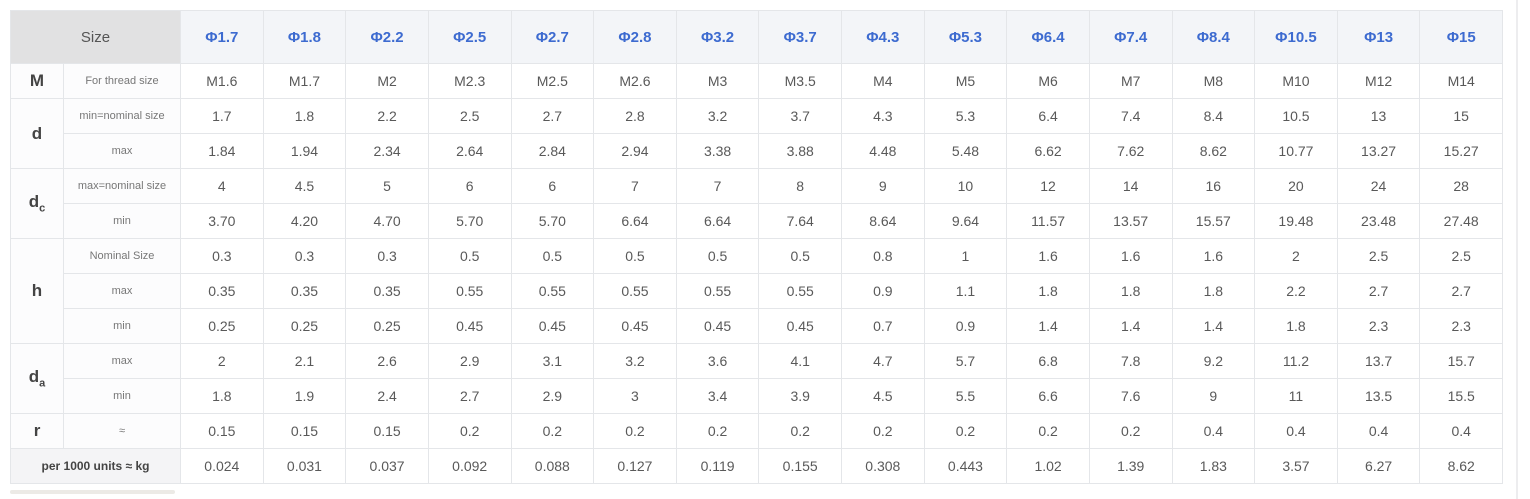 The image size is (1530, 499). I want to click on column-header: Φ5.3, so click(965, 37).